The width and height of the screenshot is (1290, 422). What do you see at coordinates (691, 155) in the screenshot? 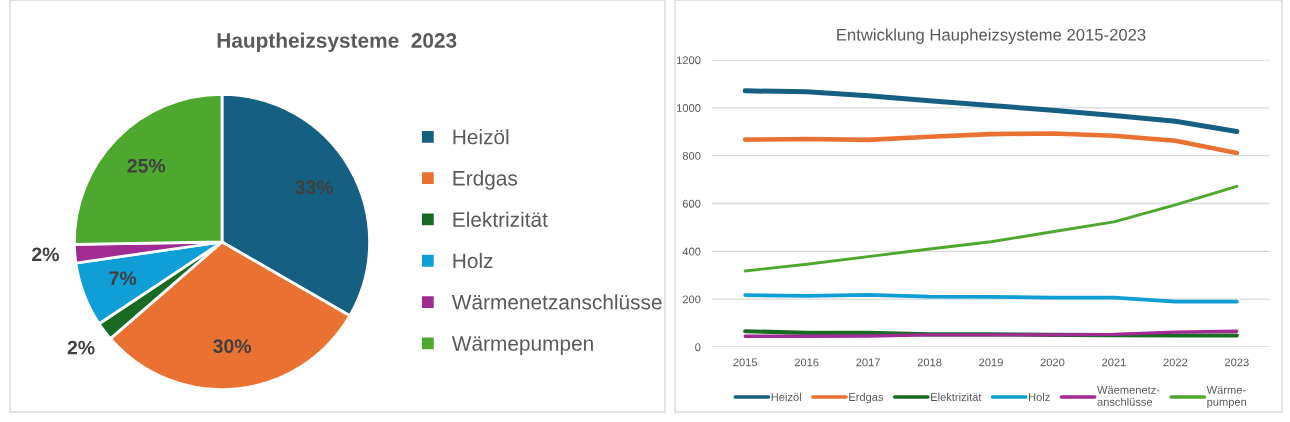
I see `y-tick-label: 800` at bounding box center [691, 155].